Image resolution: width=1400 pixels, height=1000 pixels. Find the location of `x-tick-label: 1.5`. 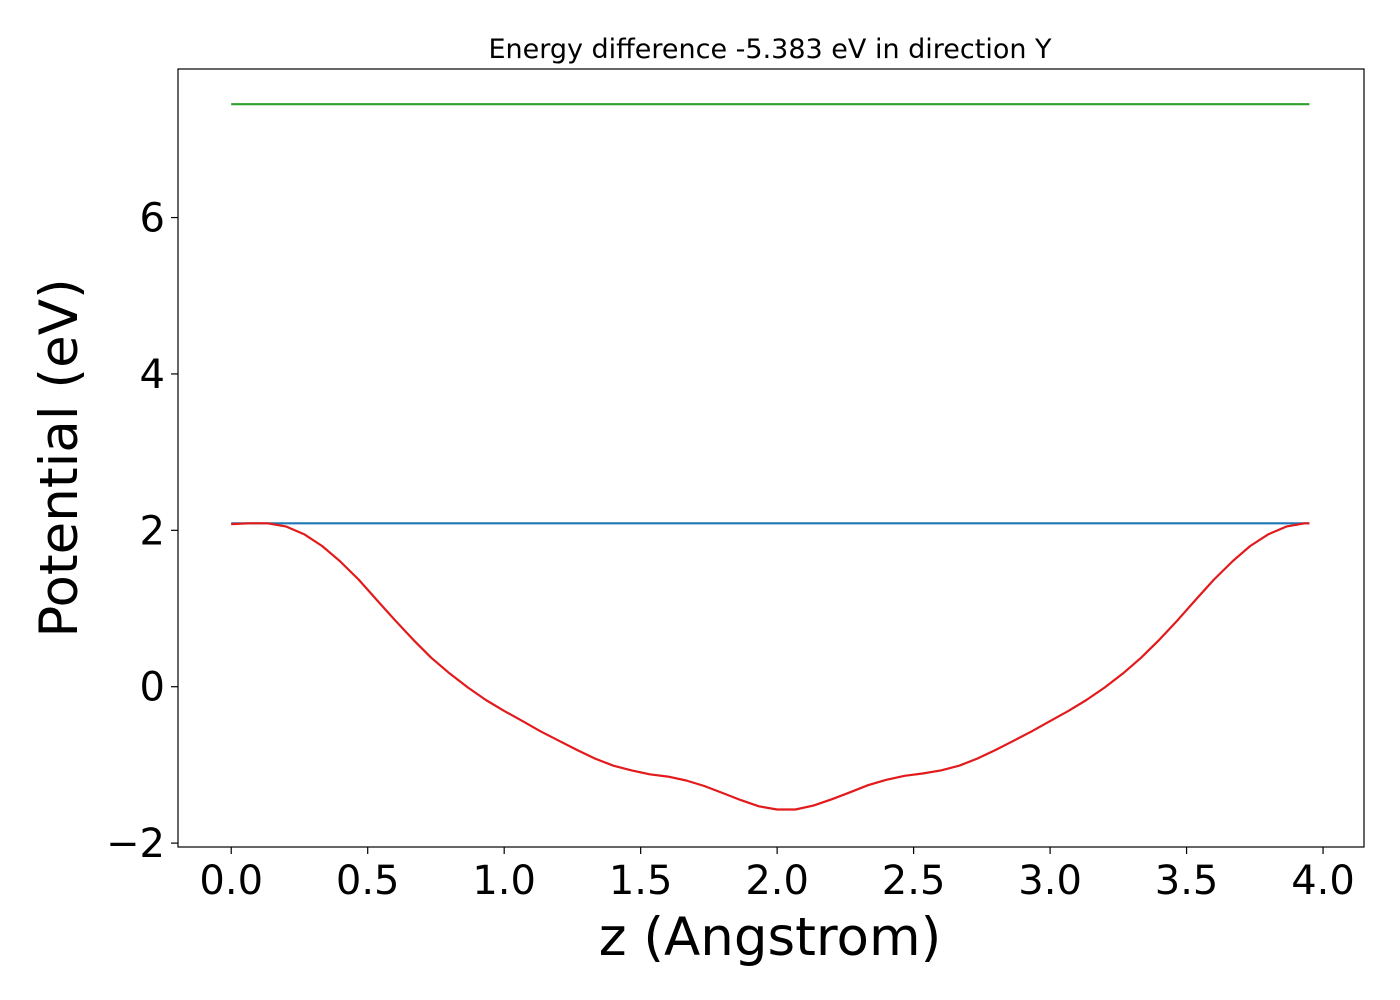

x-tick-label: 1.5 is located at coordinates (641, 881).